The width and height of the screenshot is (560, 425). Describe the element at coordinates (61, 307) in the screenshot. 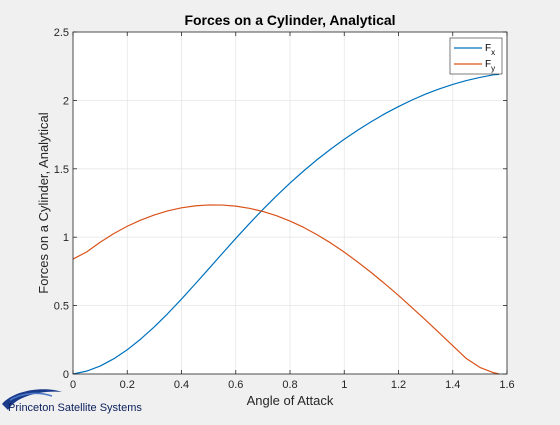

I see `y-tick-label: 0.5` at that location.